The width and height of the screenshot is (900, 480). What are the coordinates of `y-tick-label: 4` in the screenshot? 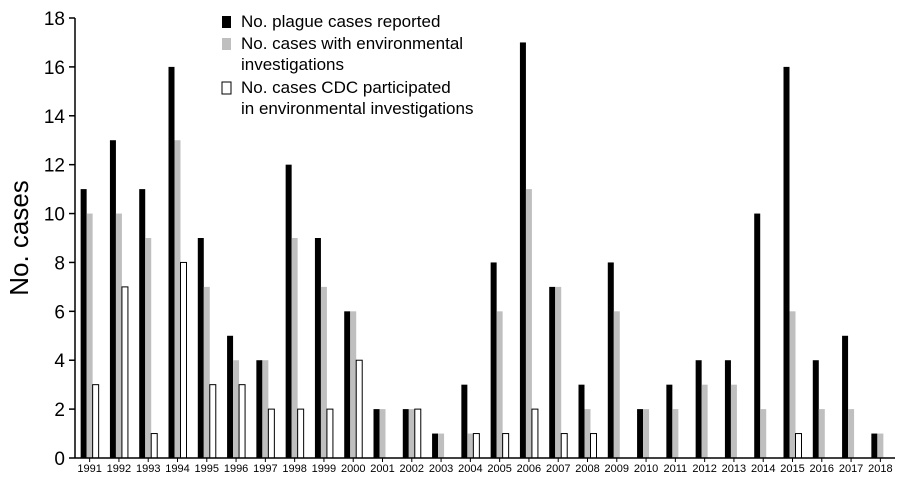 It's located at (59, 361).